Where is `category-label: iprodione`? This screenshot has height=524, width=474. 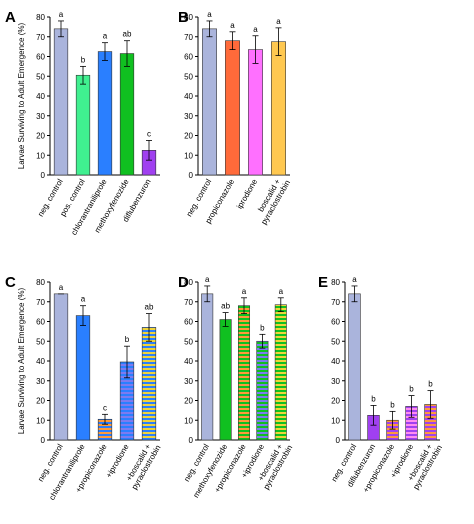
category-label: iprodione is located at coordinates (247, 193).